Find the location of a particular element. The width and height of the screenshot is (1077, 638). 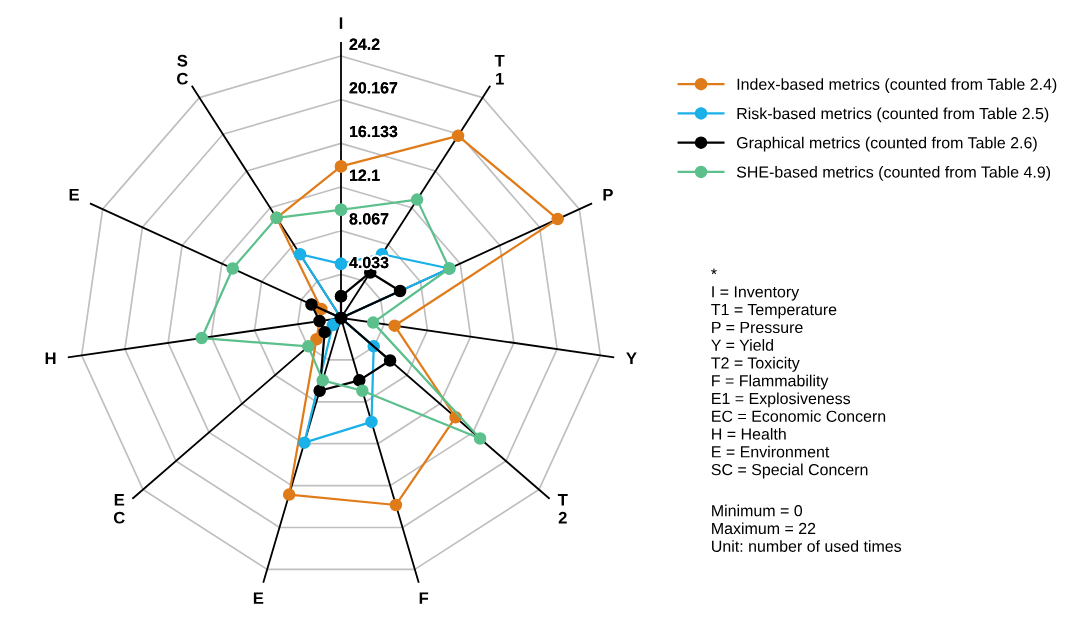

spoke-label: P is located at coordinates (608, 194).